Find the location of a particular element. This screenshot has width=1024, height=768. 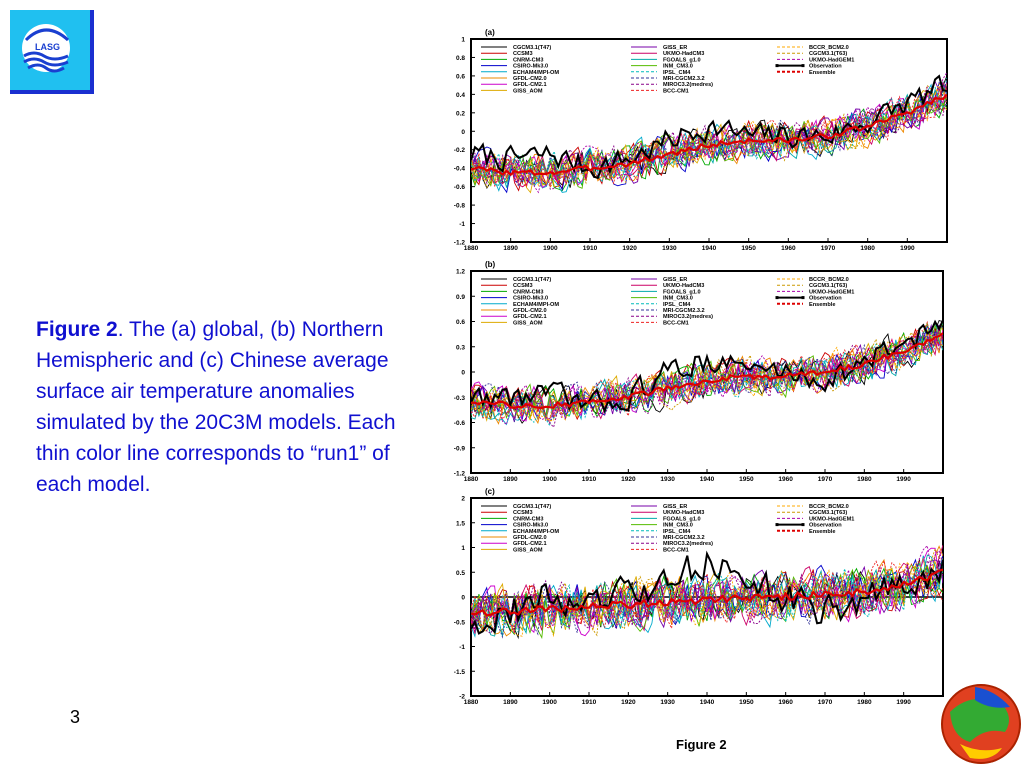

y-tick-label: -0.8 is located at coordinates (460, 206).